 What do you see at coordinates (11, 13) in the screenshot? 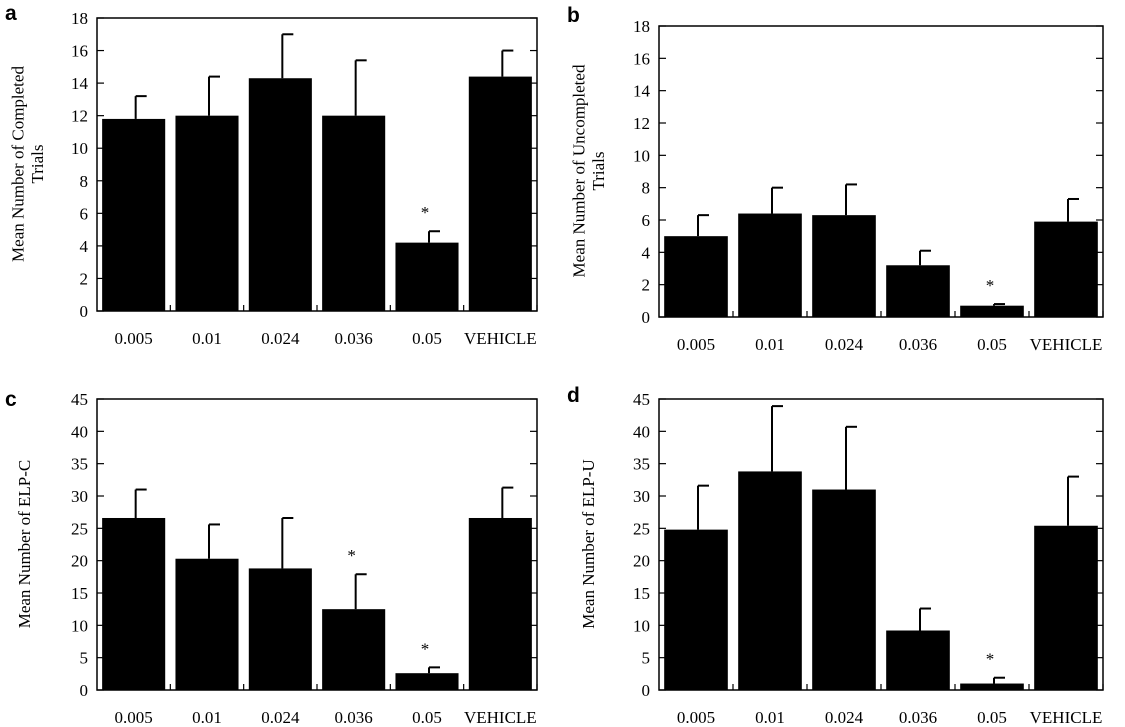
I see `panel-letter-a: a` at bounding box center [11, 13].